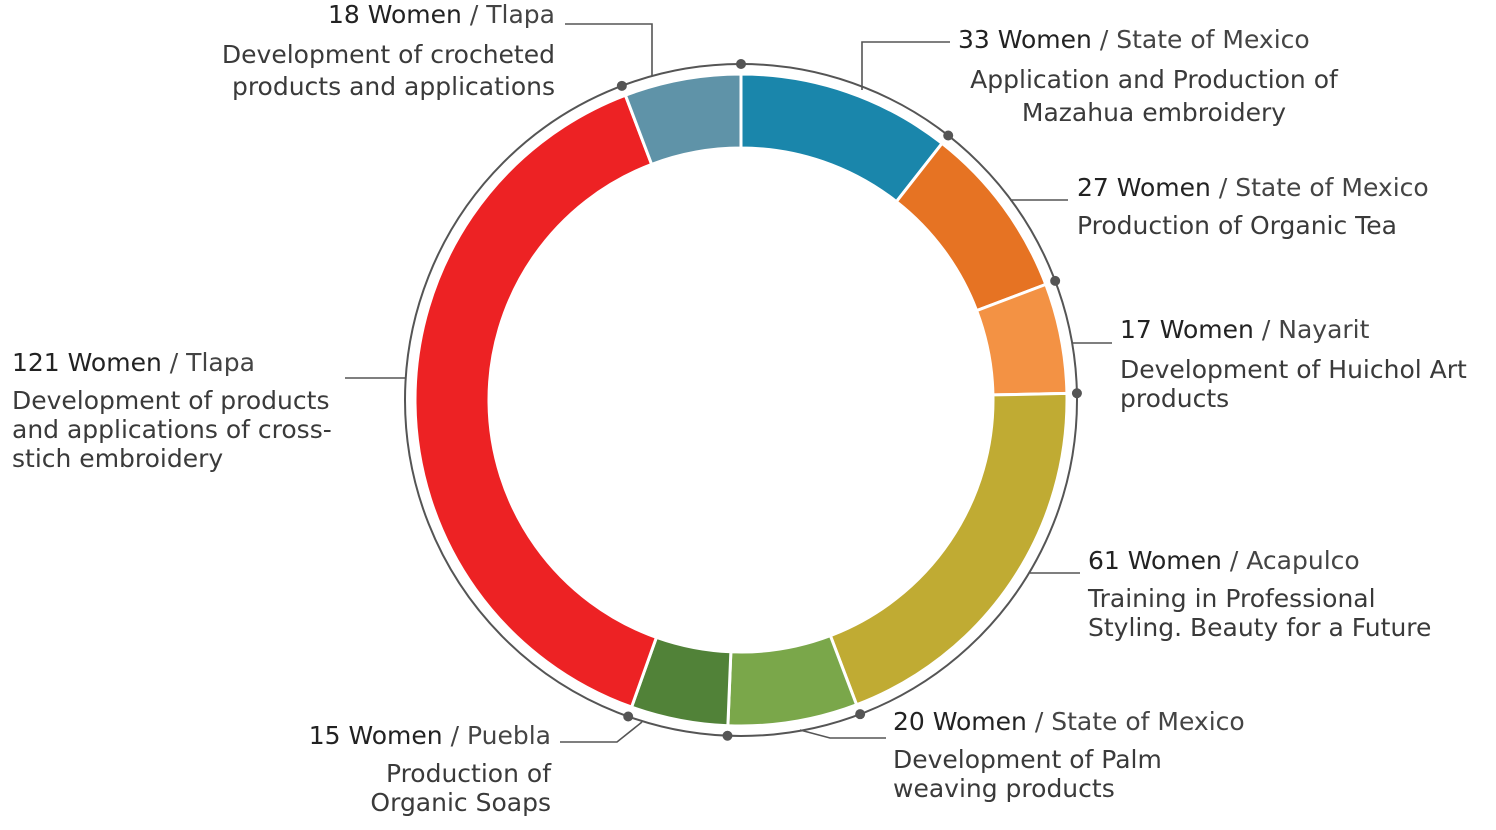 This screenshot has height=830, width=1496. I want to click on description-line: Production of Organic Tea, so click(1237, 225).